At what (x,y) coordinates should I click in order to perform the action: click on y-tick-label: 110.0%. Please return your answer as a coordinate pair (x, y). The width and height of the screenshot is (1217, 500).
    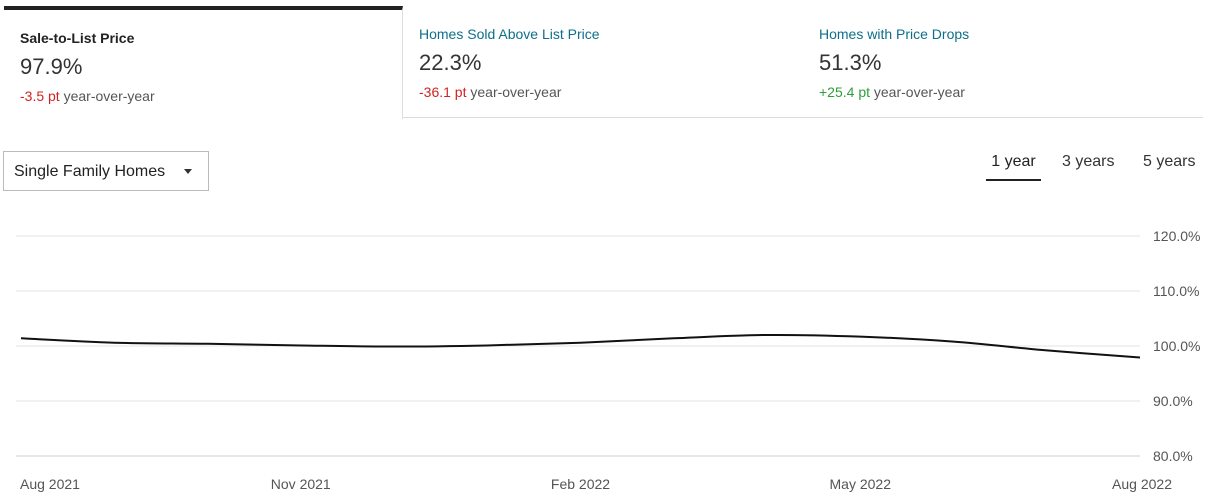
    Looking at the image, I should click on (1176, 291).